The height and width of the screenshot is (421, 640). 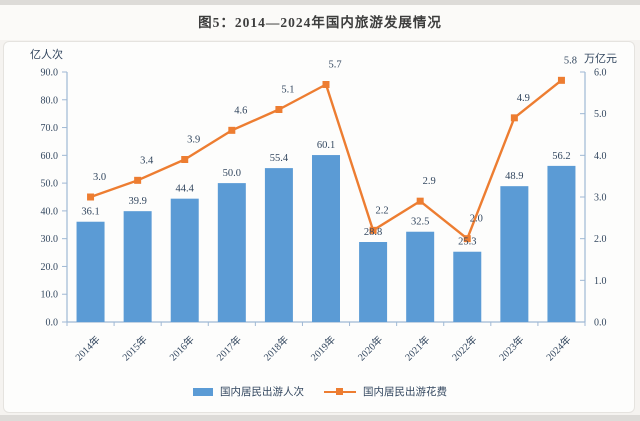 What do you see at coordinates (50, 184) in the screenshot?
I see `left-axis-tick-label: 50.0` at bounding box center [50, 184].